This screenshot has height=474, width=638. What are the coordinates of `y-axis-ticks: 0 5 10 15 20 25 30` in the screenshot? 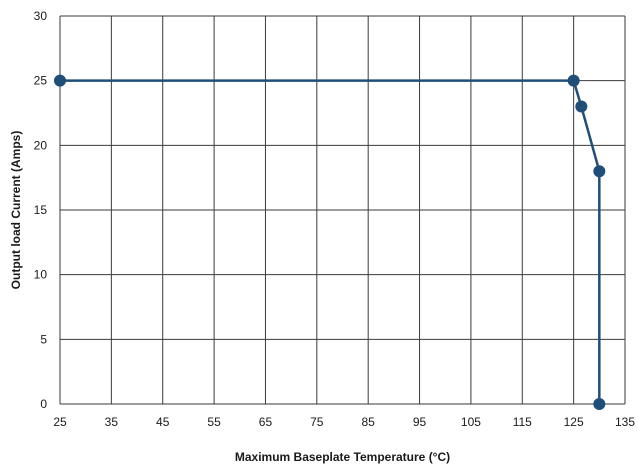 It's located at (41, 210).